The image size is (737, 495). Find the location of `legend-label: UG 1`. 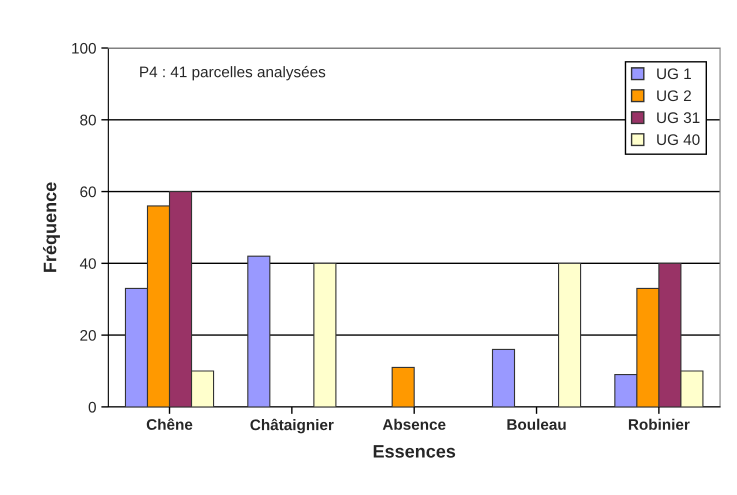

legend-label: UG 1 is located at coordinates (674, 74).